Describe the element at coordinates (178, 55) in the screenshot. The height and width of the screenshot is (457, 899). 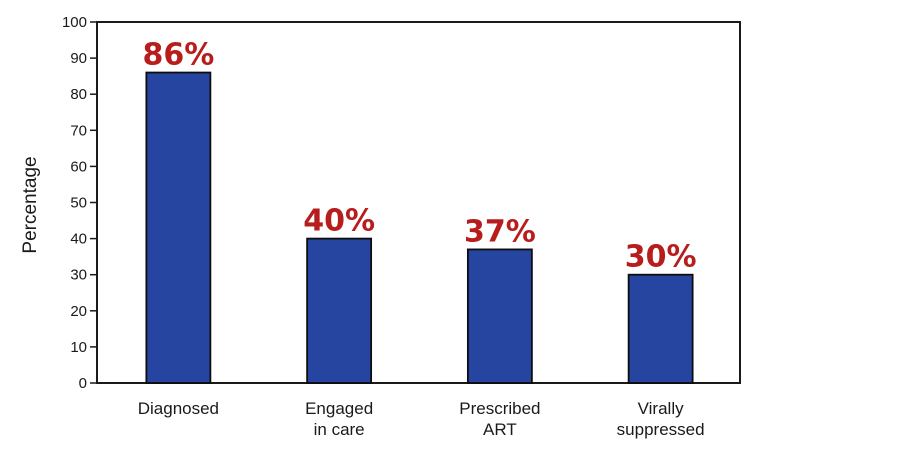
I see `data-label: 86%` at that location.